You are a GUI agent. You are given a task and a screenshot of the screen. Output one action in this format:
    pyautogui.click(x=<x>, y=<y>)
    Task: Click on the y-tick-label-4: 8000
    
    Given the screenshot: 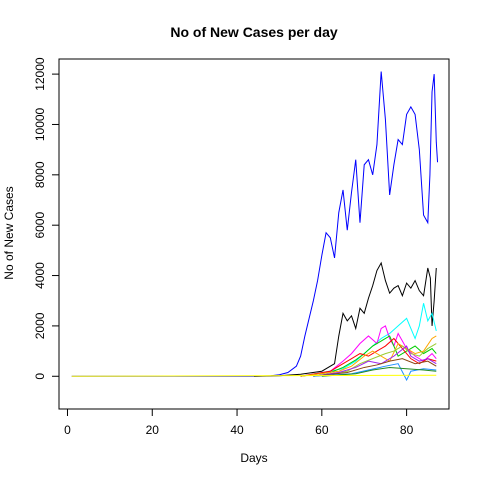 What is the action you would take?
    pyautogui.click(x=40, y=174)
    